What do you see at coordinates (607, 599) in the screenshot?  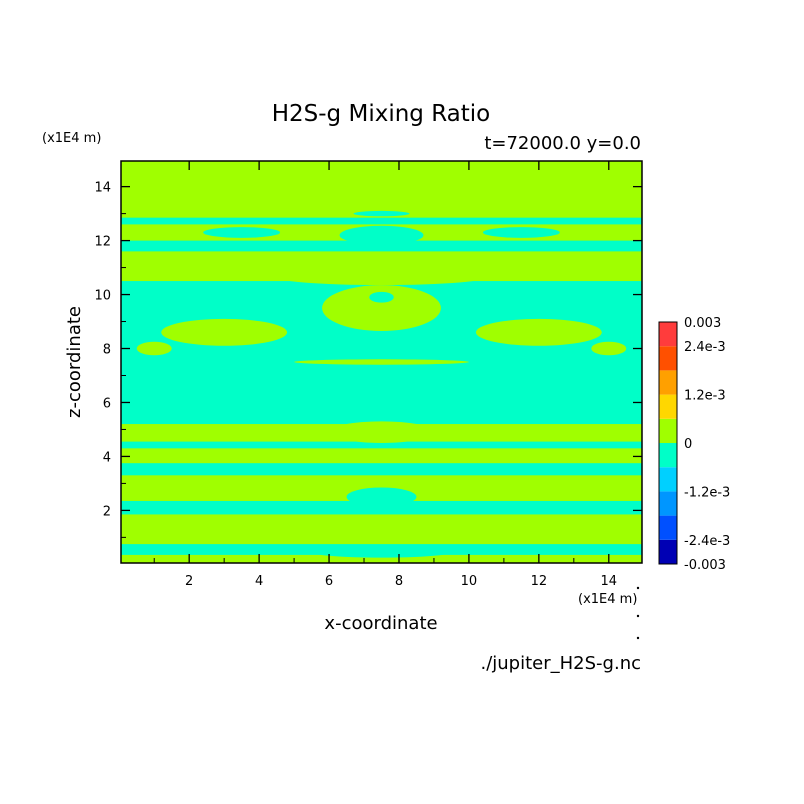 I see `x-unit-label: (x1E4 m)` at bounding box center [607, 599].